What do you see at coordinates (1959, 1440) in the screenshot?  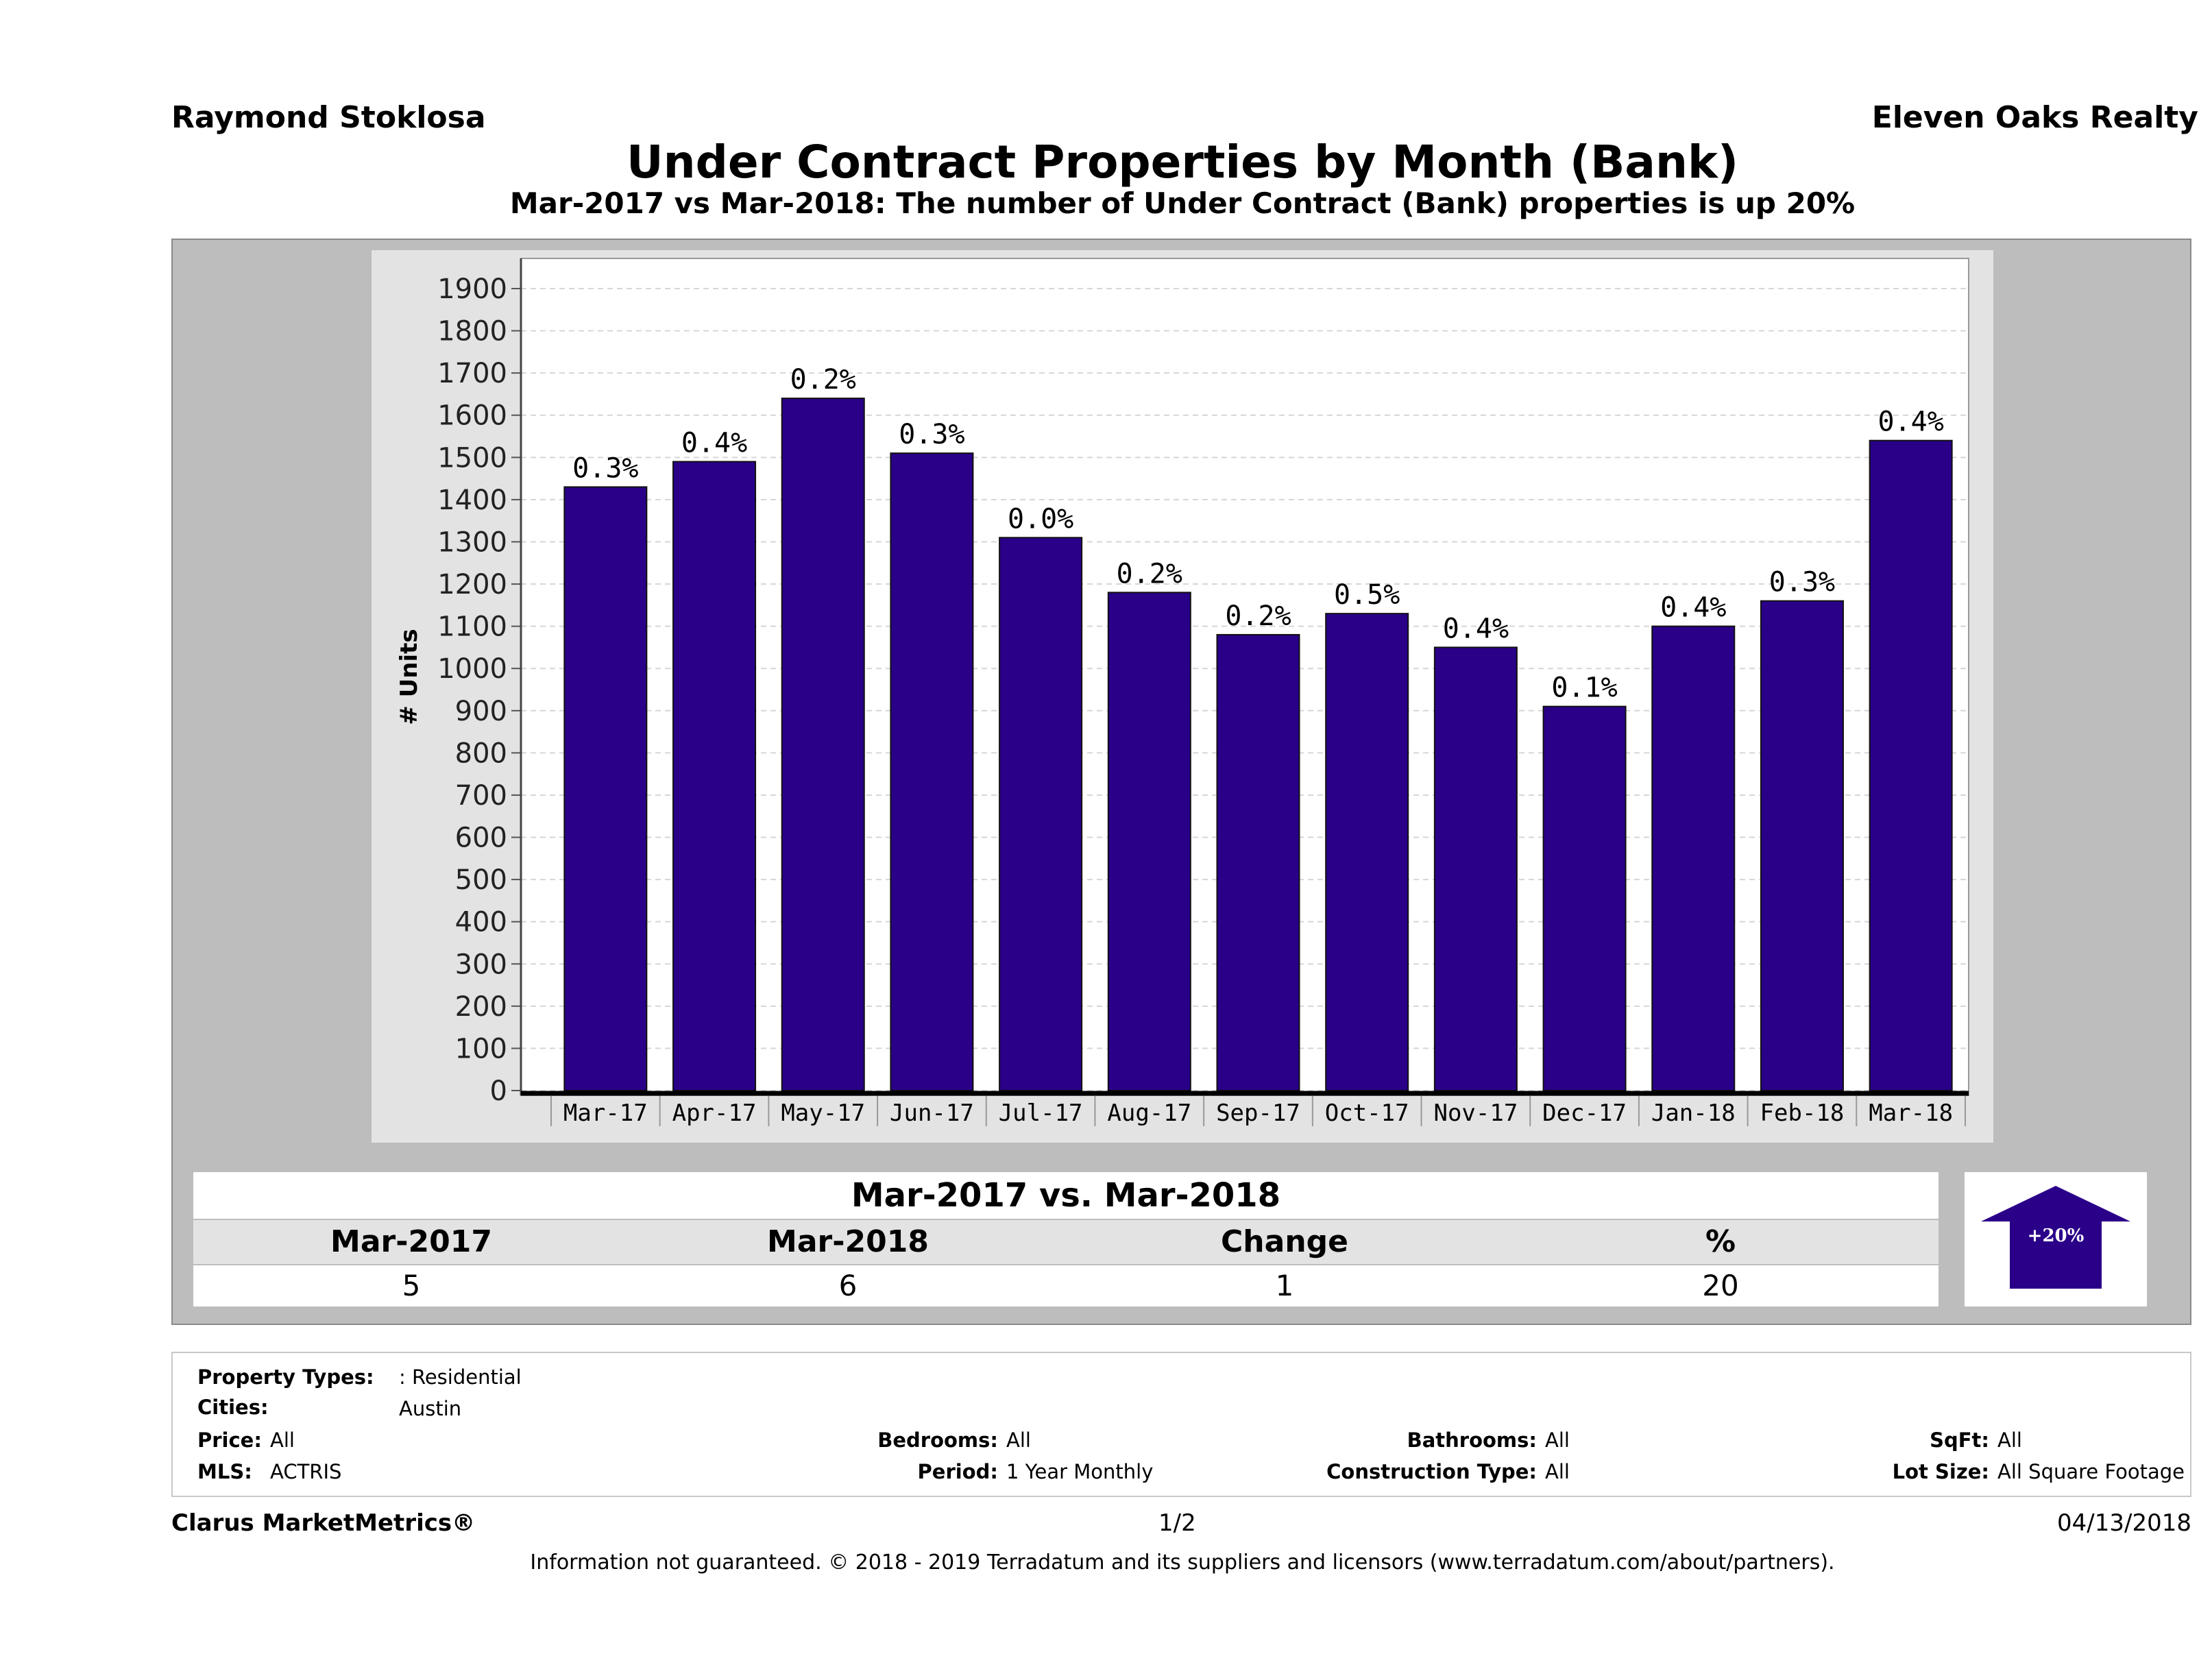 I see `sqft-label-text: SqFt:` at bounding box center [1959, 1440].